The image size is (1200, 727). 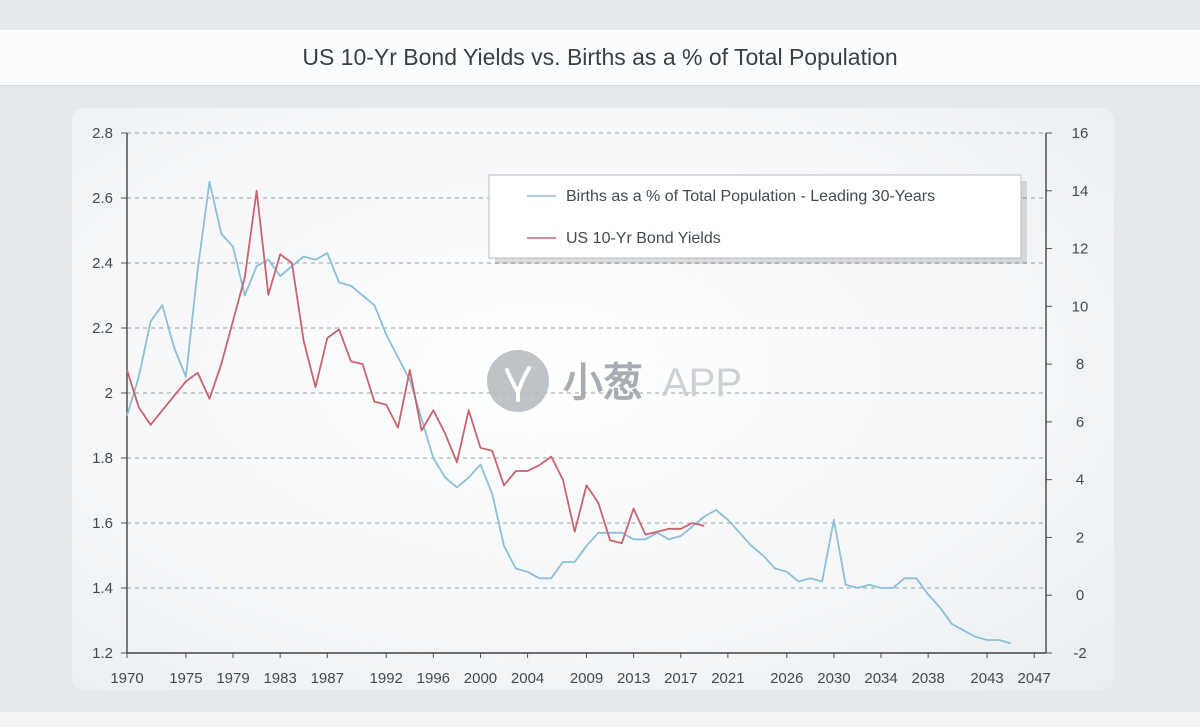 I want to click on bottom-strip, so click(x=600, y=719).